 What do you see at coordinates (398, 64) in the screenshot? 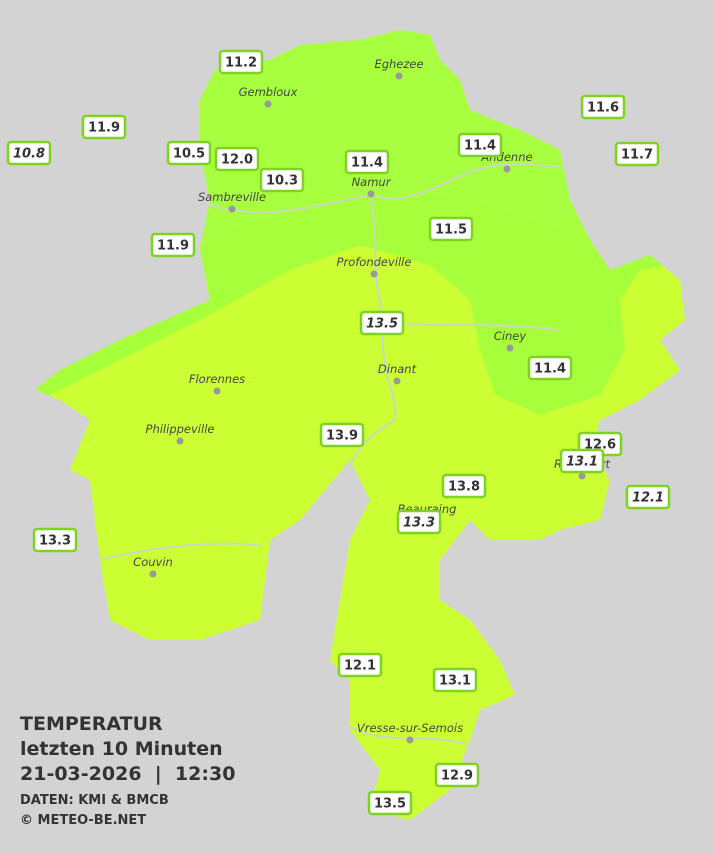
I see `city-name: Eghezee` at bounding box center [398, 64].